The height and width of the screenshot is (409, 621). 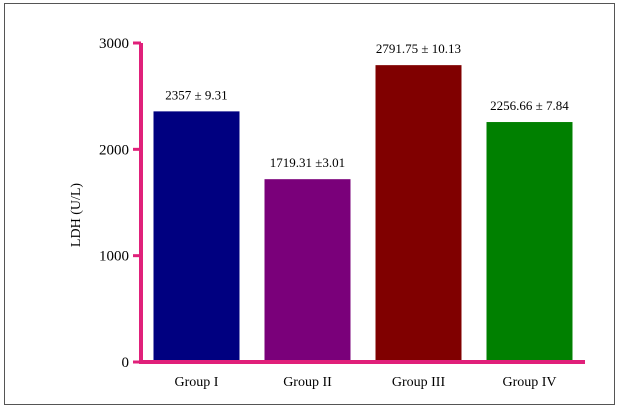 I want to click on x-tick-label-group-ii: Group II, so click(x=307, y=382).